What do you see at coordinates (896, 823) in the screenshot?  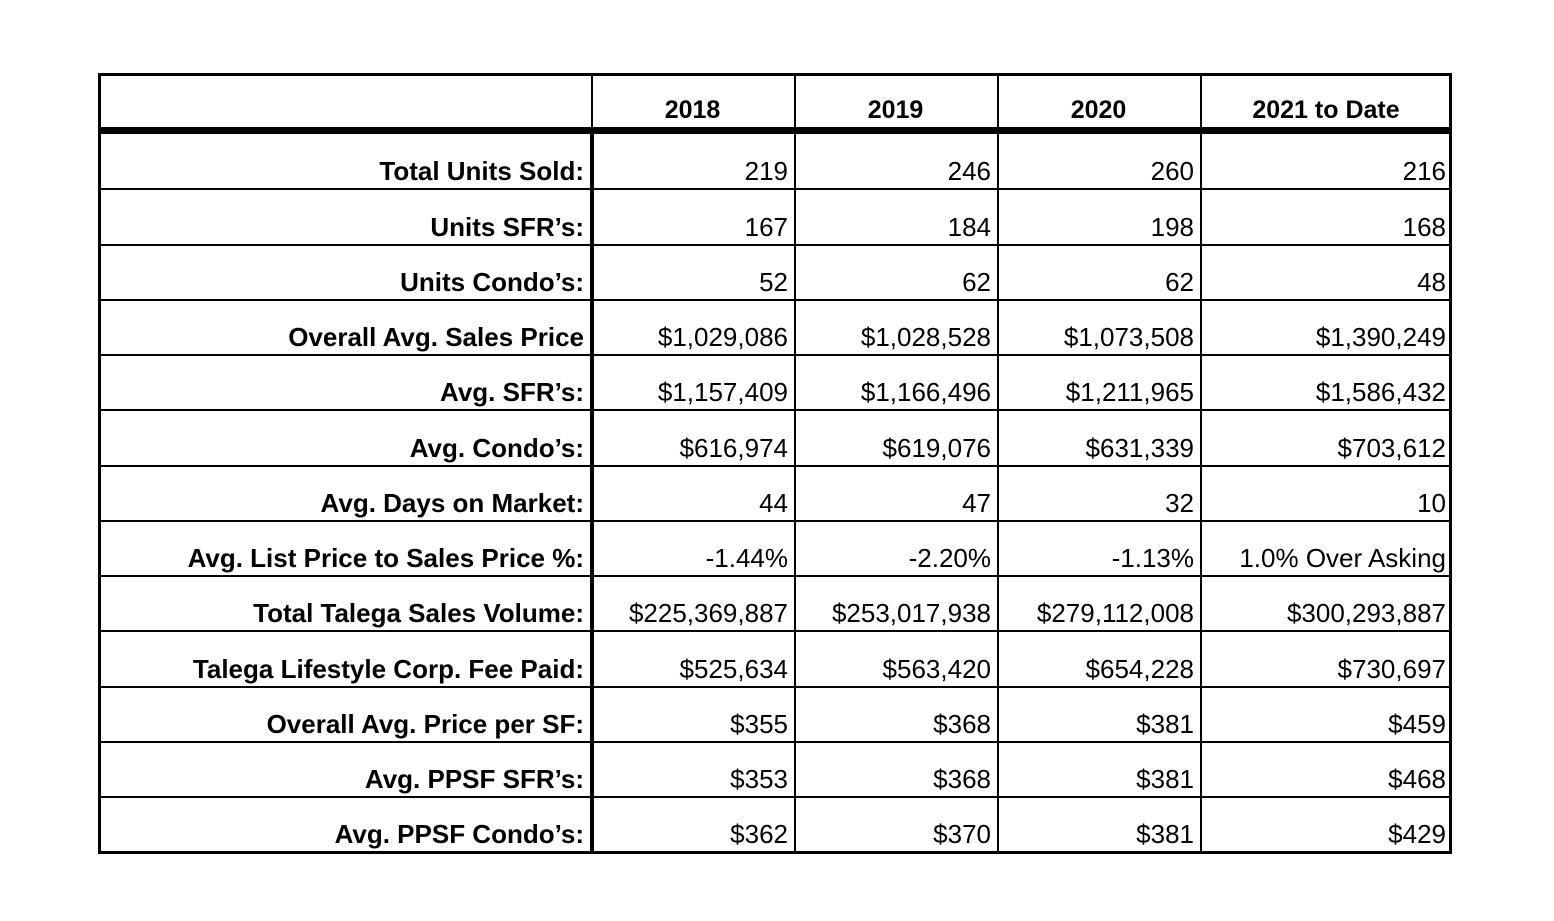 I see `value-cell-2019: $370` at bounding box center [896, 823].